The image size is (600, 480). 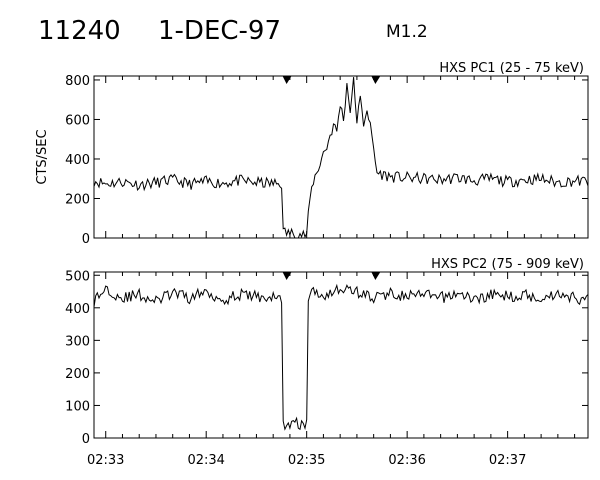 What do you see at coordinates (77, 276) in the screenshot?
I see `y-tick-label: 500` at bounding box center [77, 276].